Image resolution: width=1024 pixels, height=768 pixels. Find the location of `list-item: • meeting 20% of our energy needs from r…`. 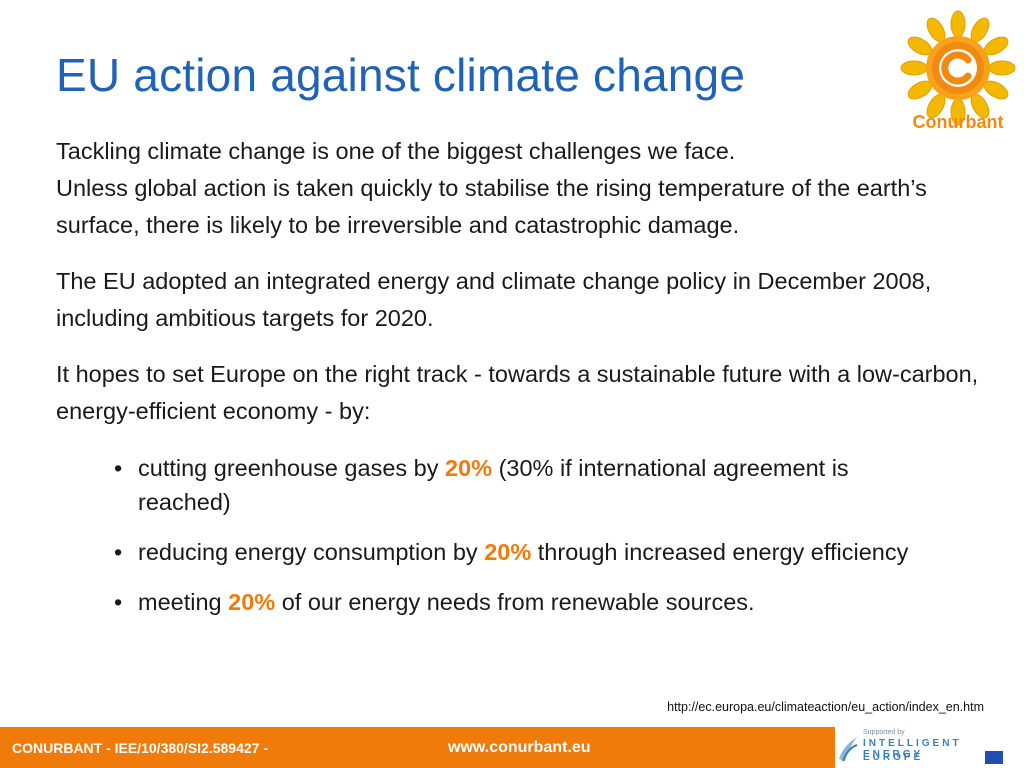

list-item: • meeting 20% of our energy needs from r… is located at coordinates (526, 602).